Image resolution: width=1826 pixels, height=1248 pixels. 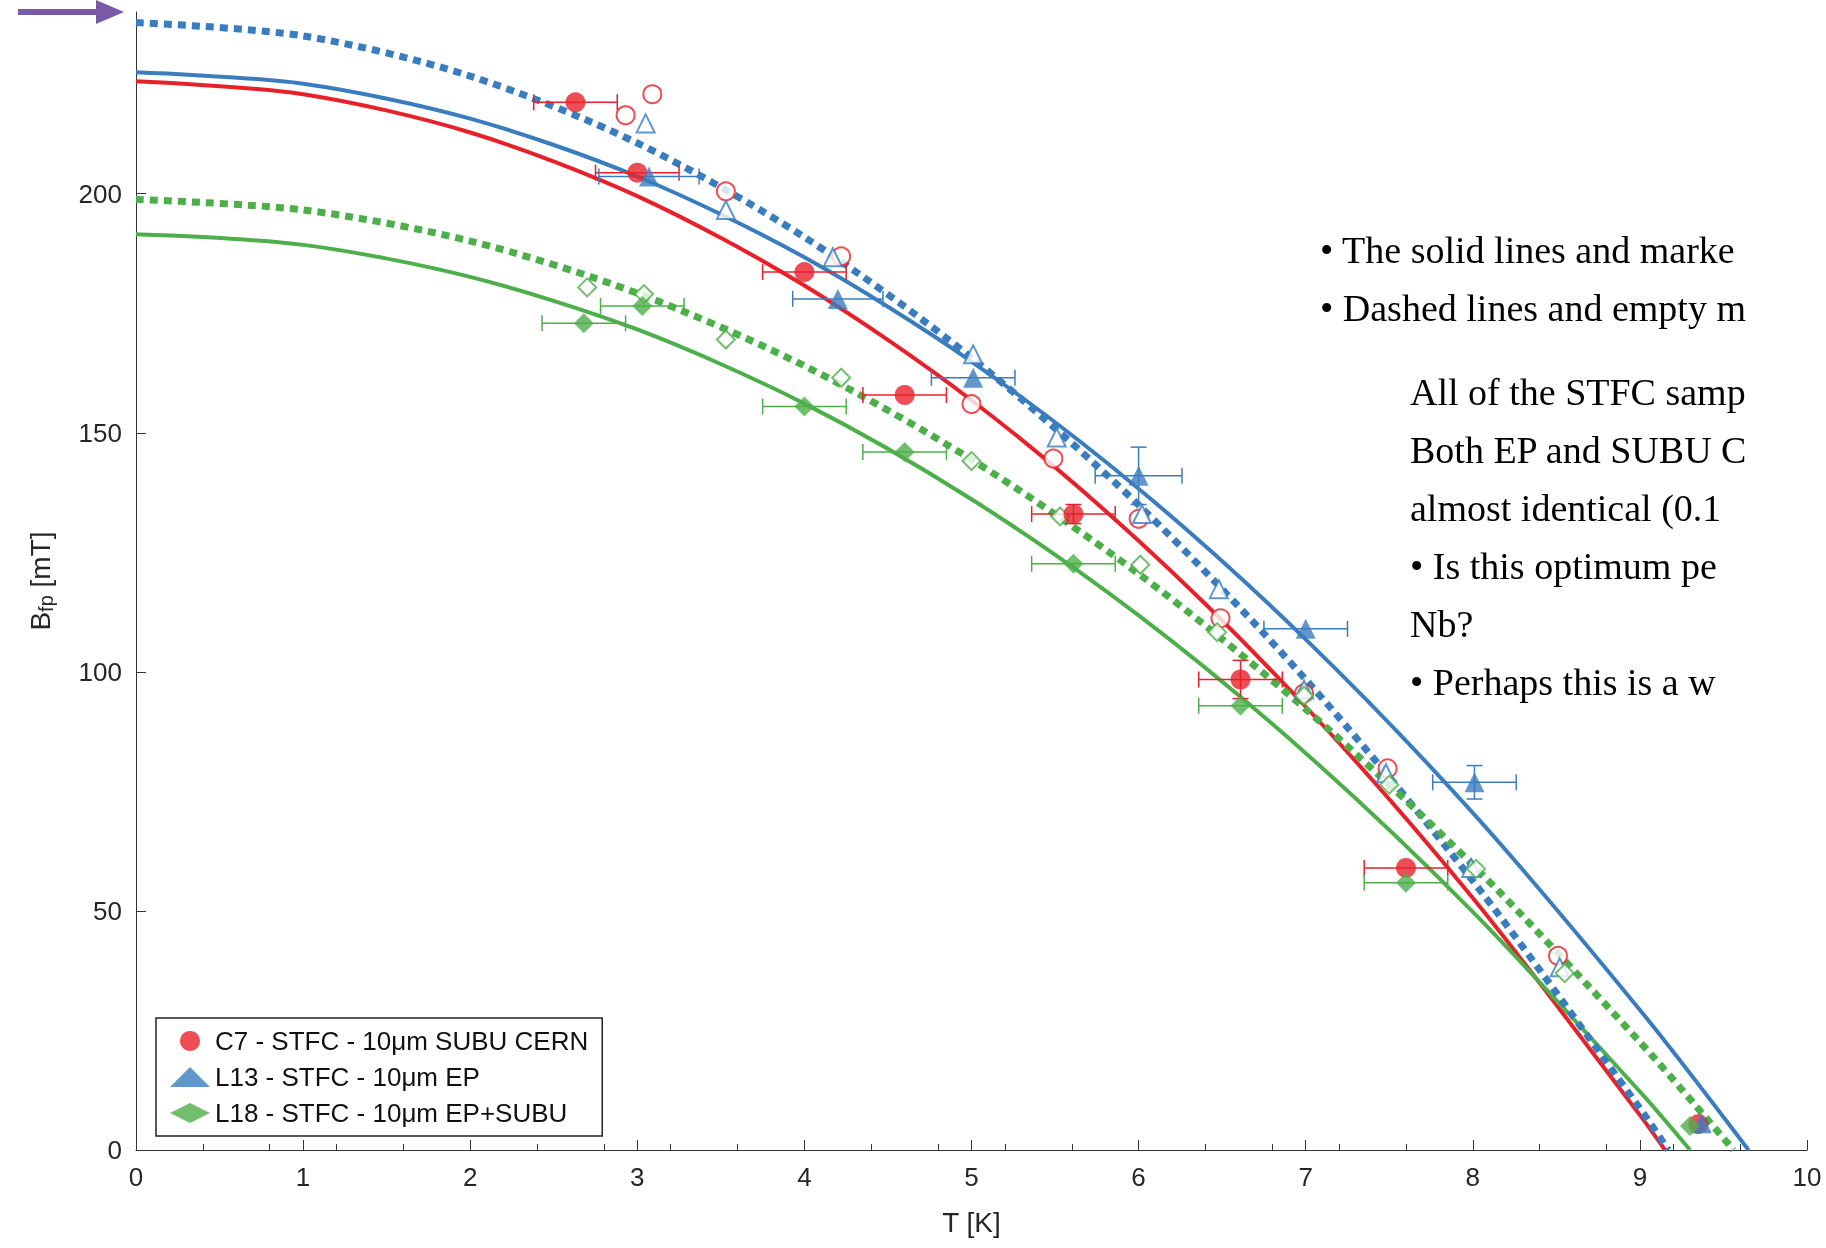 I want to click on x-tick-label: 5, so click(x=971, y=1177).